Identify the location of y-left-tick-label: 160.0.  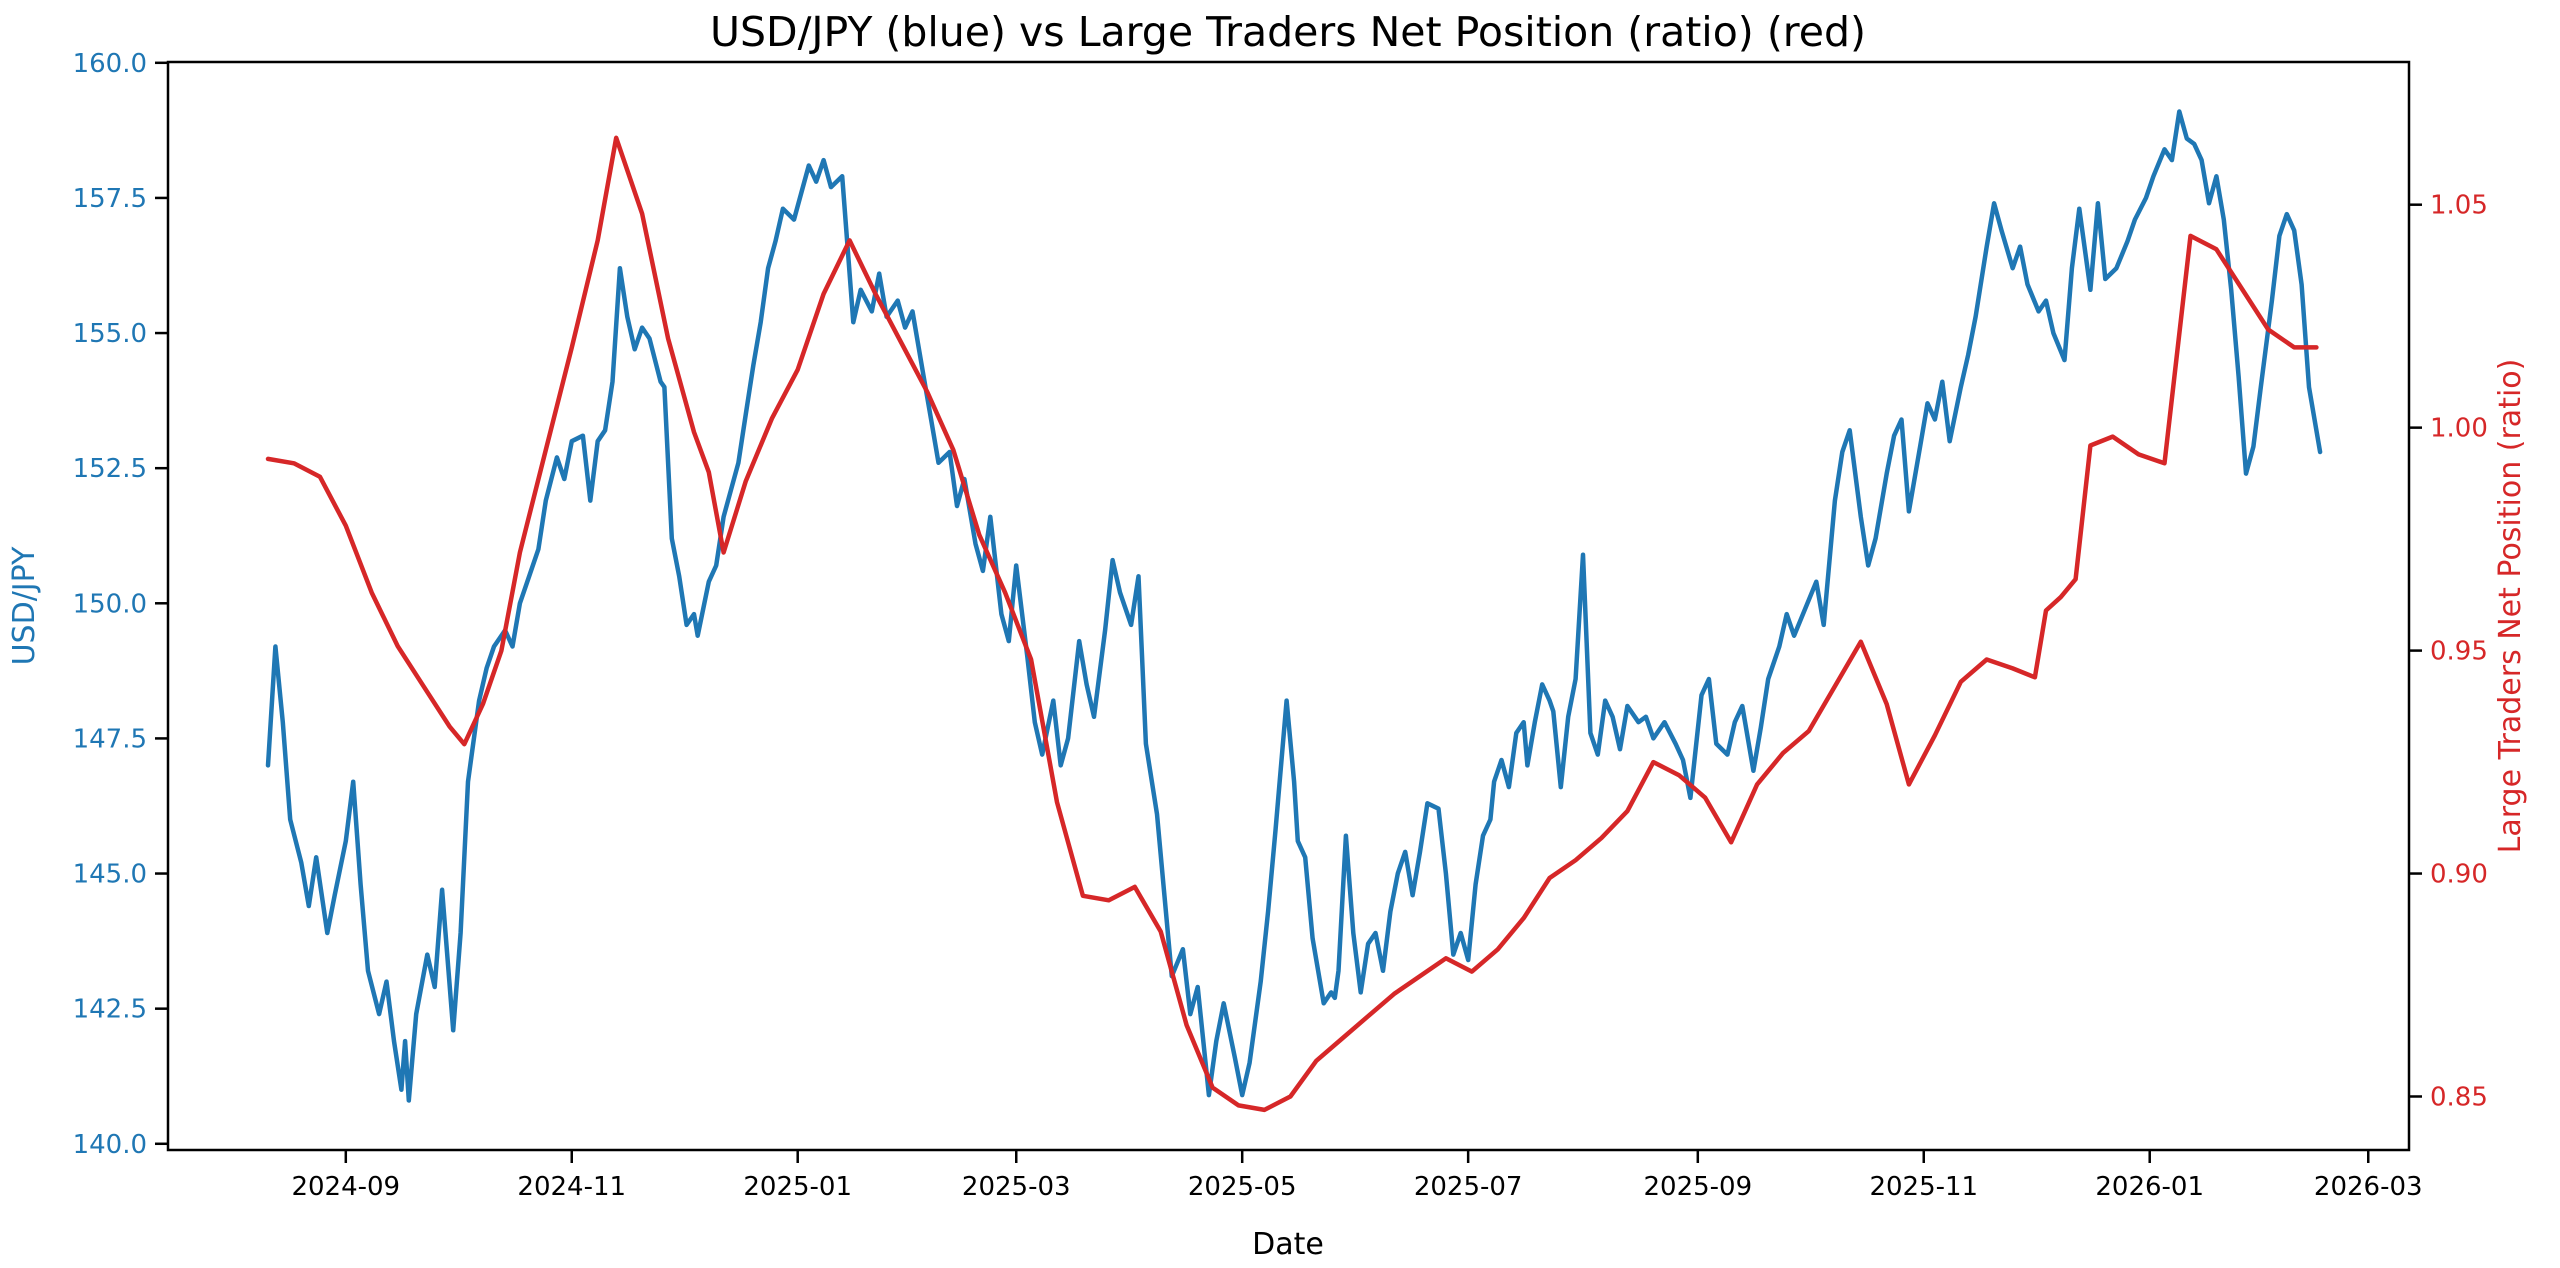
(110, 64).